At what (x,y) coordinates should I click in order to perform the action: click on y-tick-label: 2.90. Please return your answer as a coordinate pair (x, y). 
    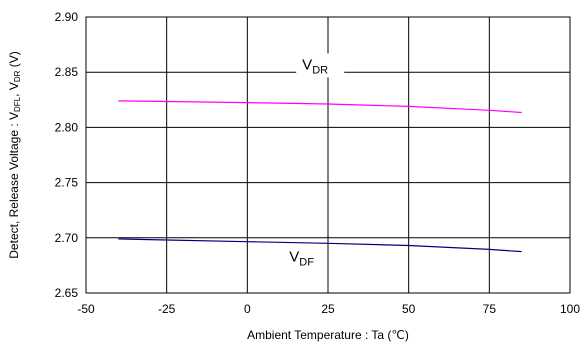
    Looking at the image, I should click on (67, 17).